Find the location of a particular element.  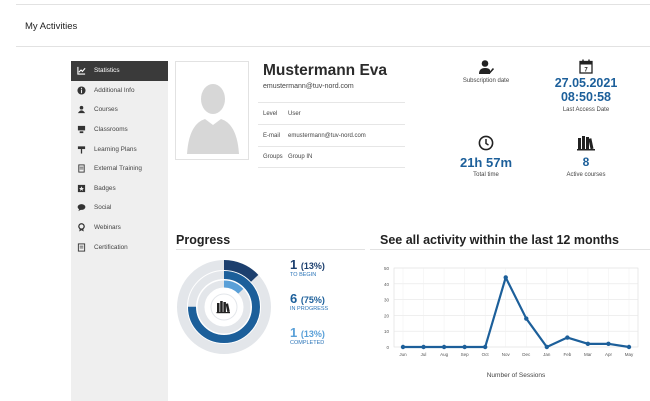

chart-y-tick-label: 40 is located at coordinates (387, 284).